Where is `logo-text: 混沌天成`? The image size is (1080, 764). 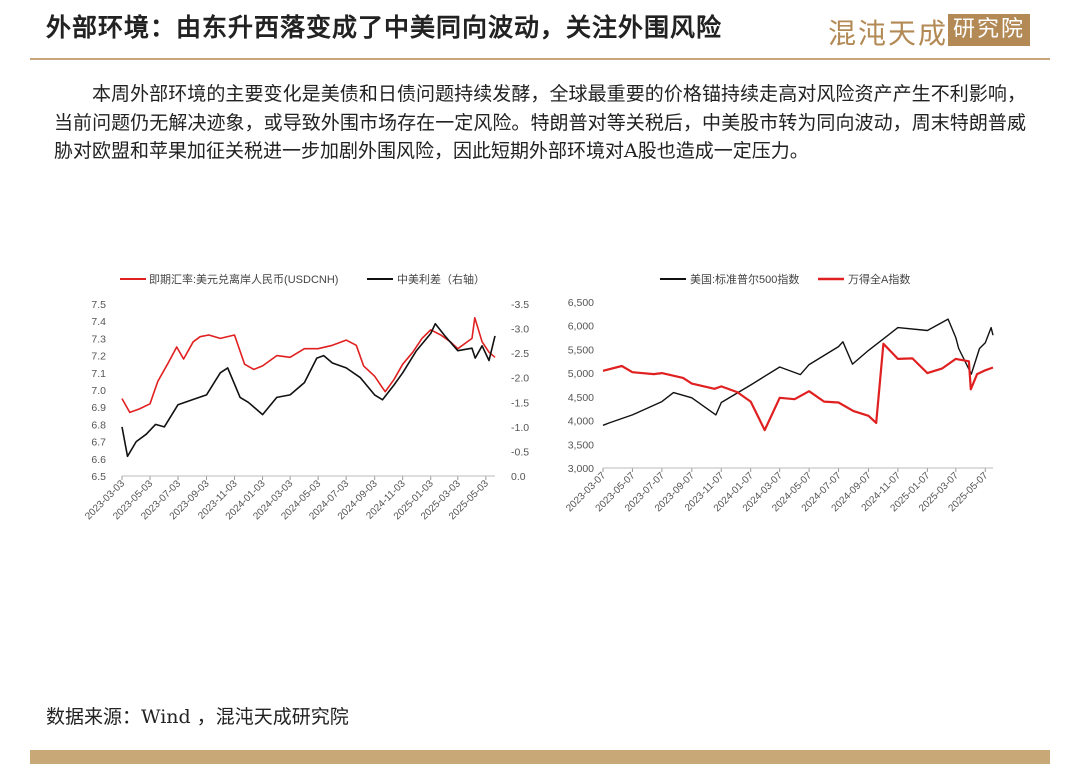 logo-text: 混沌天成 is located at coordinates (888, 33).